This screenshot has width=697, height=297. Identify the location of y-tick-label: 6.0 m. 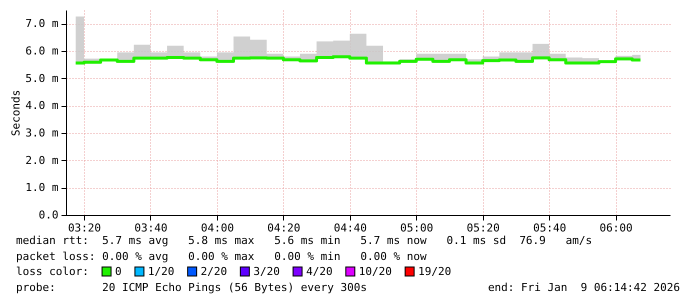
(42, 51).